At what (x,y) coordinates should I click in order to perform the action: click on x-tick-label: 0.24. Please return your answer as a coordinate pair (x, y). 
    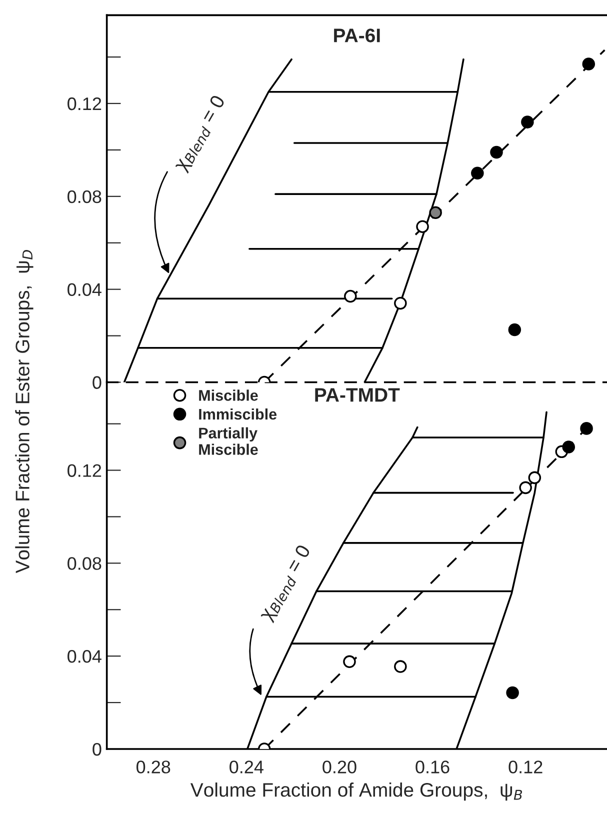
    Looking at the image, I should click on (247, 767).